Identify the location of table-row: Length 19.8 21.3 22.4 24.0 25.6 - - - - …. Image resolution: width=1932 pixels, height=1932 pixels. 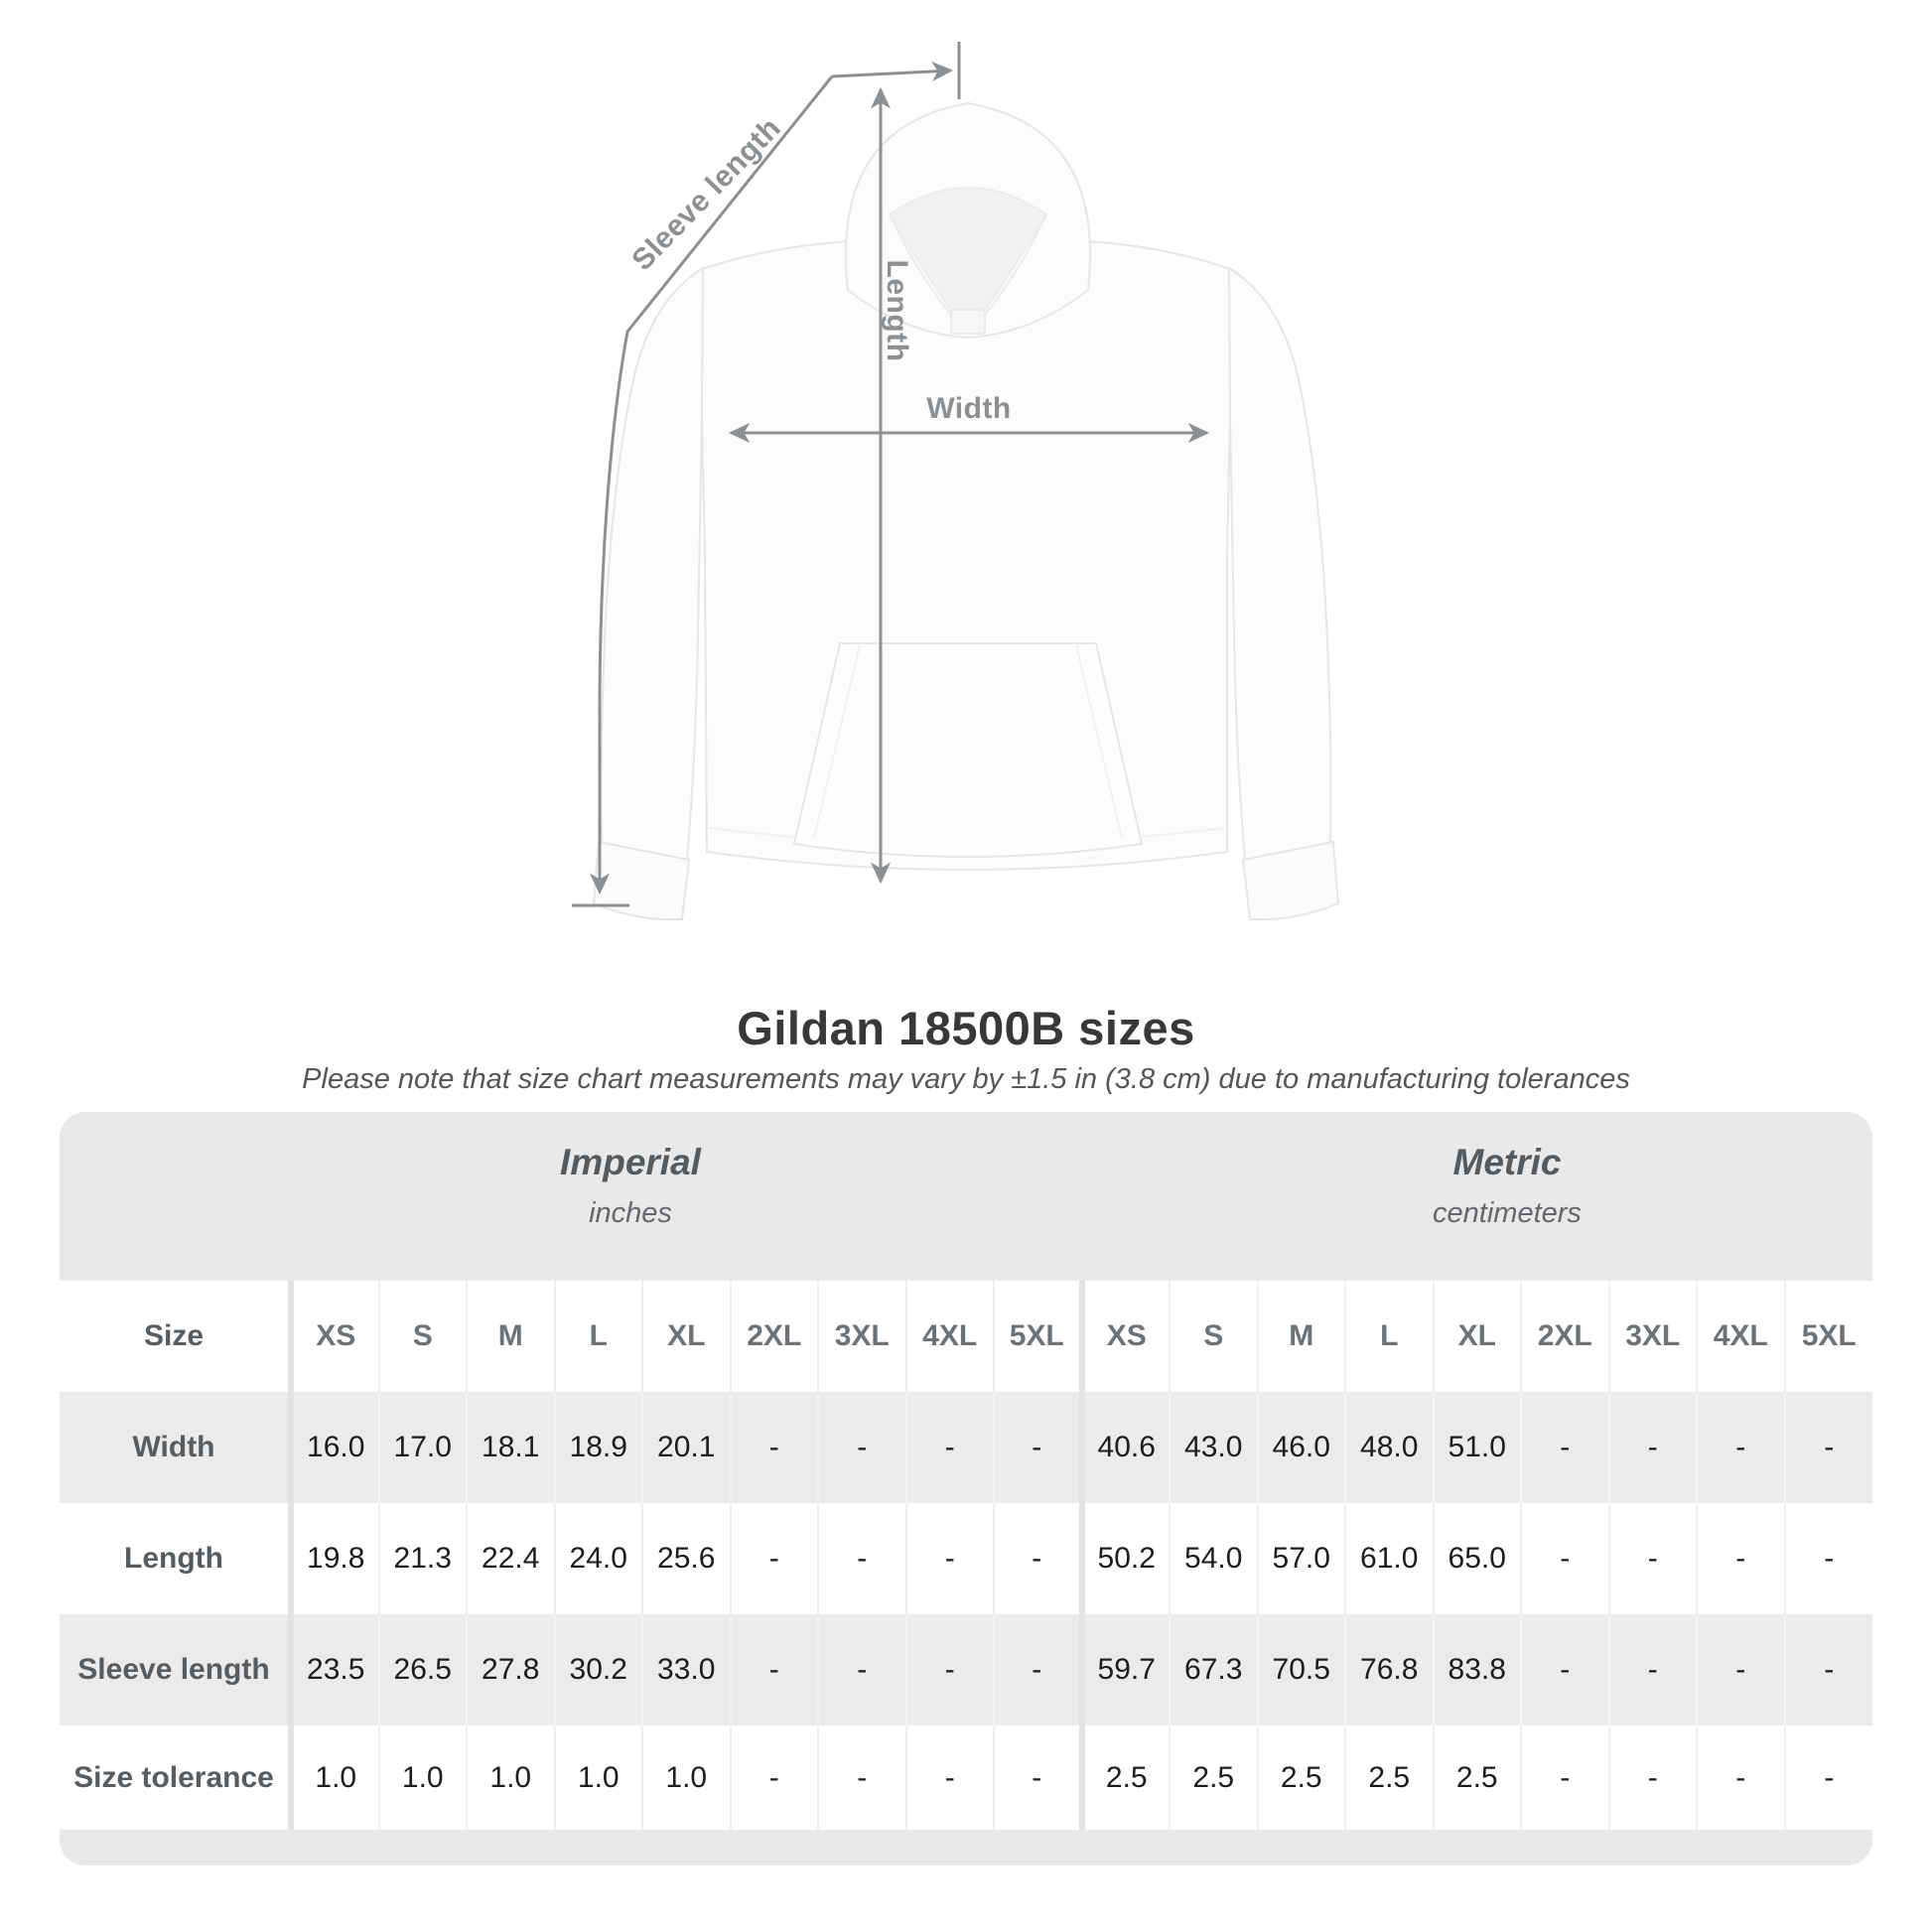
(966, 1558).